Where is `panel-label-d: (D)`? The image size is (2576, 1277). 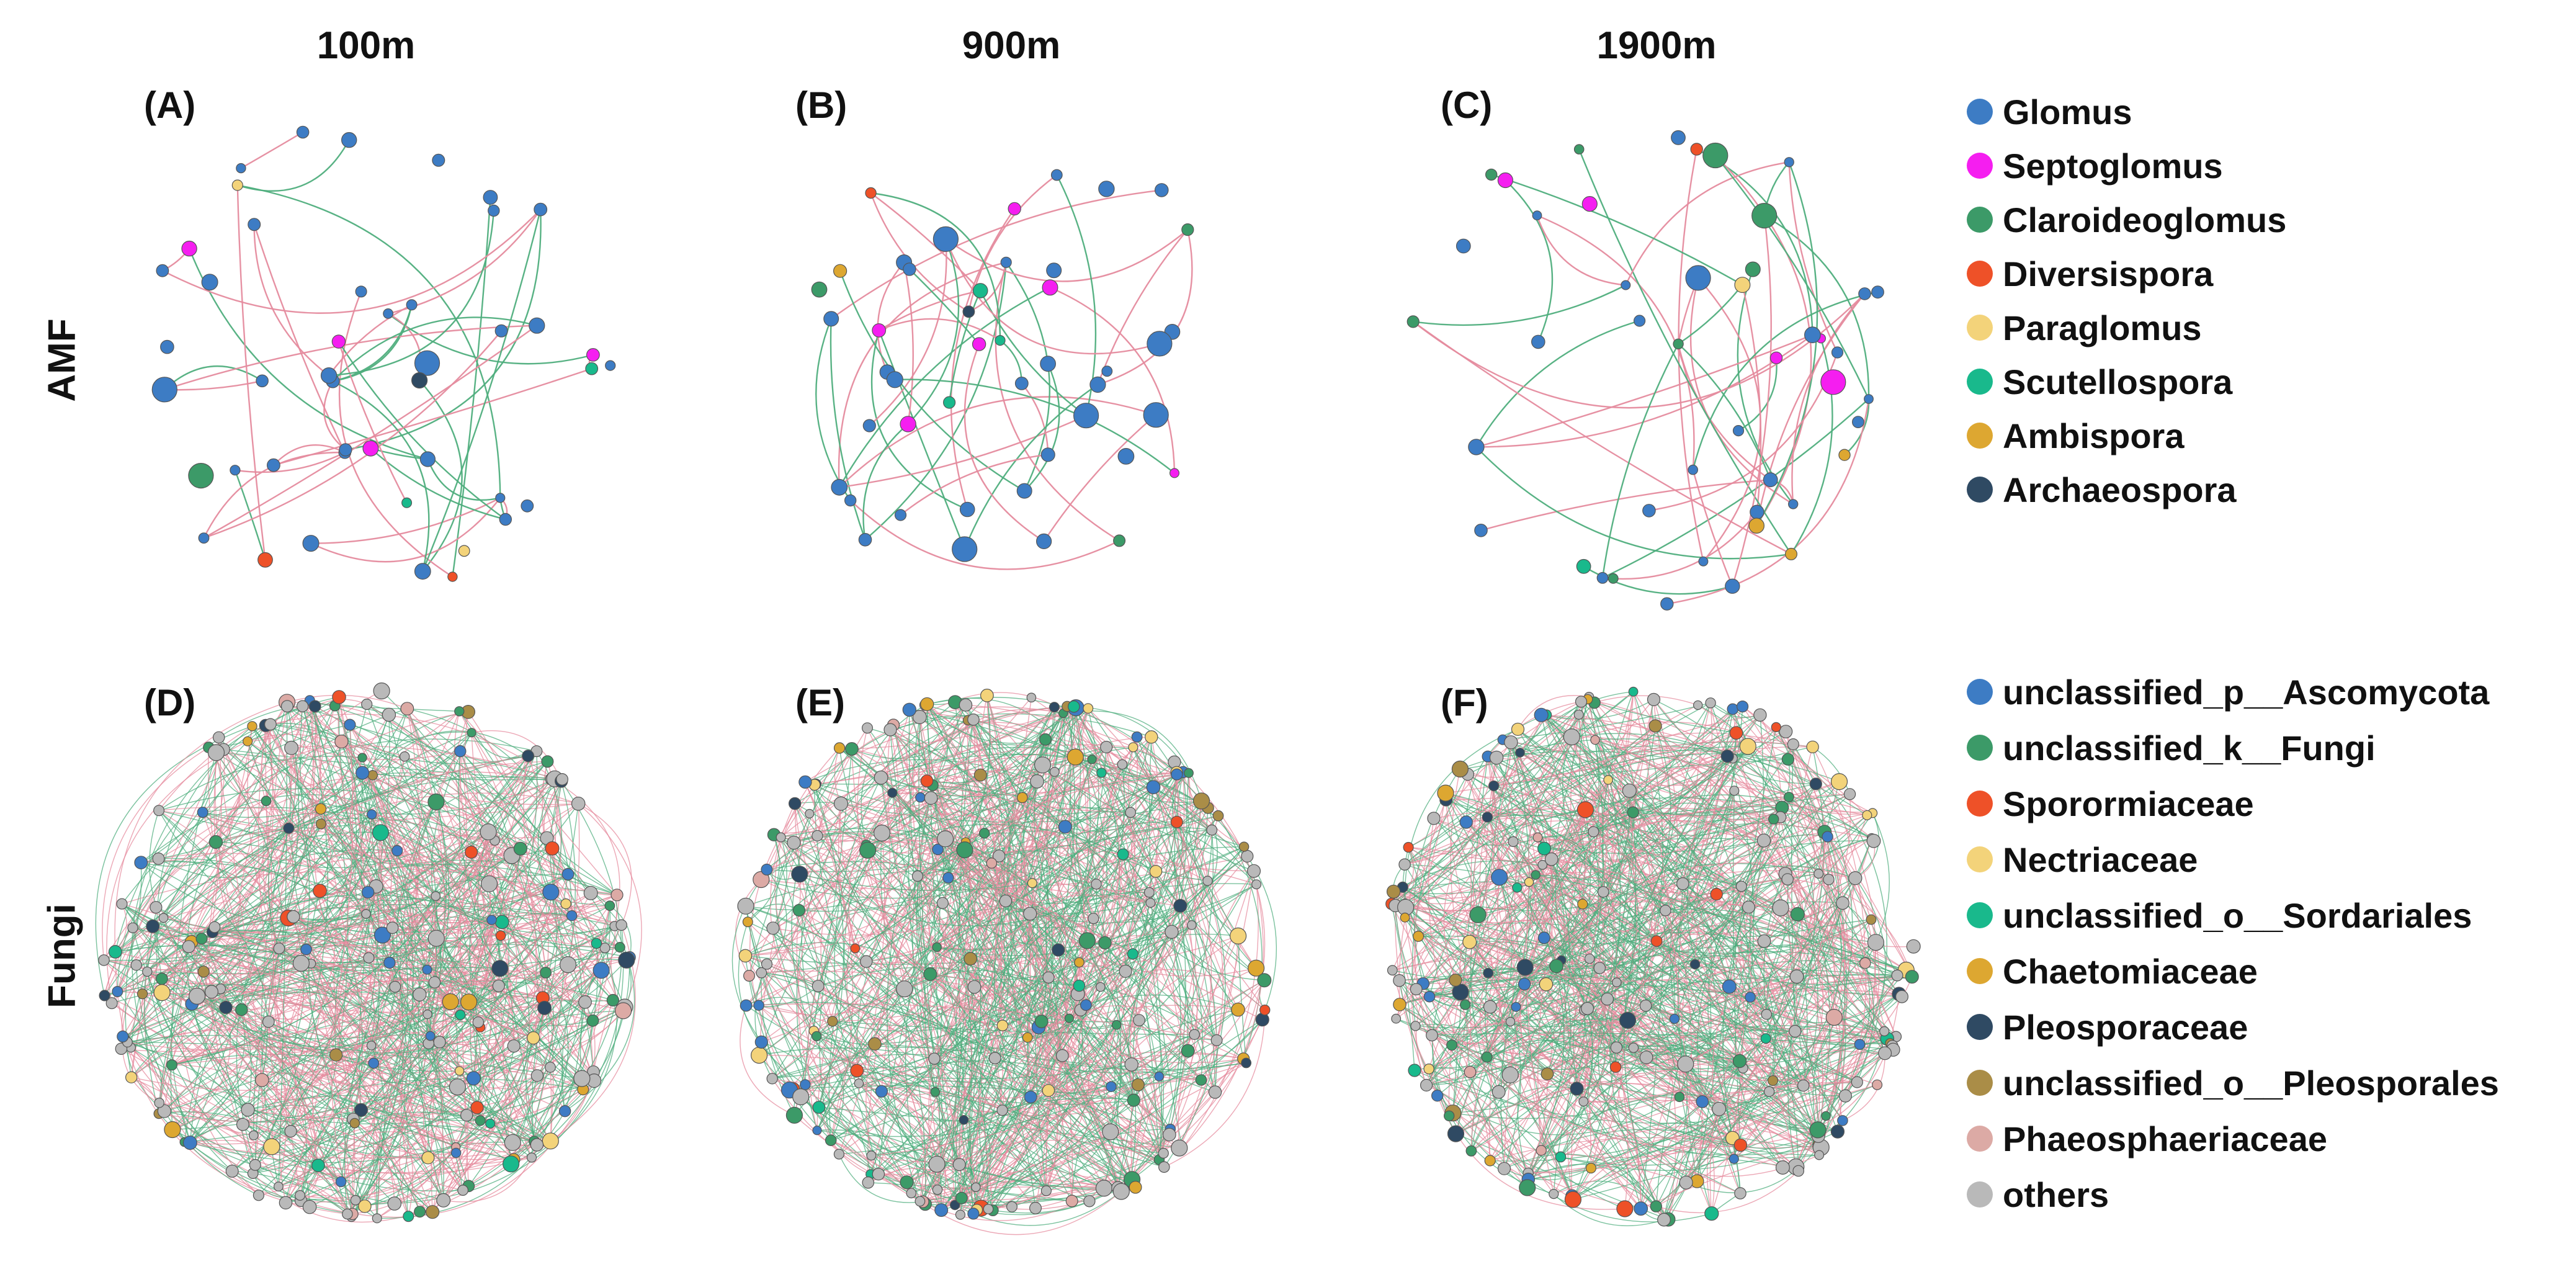 panel-label-d: (D) is located at coordinates (170, 703).